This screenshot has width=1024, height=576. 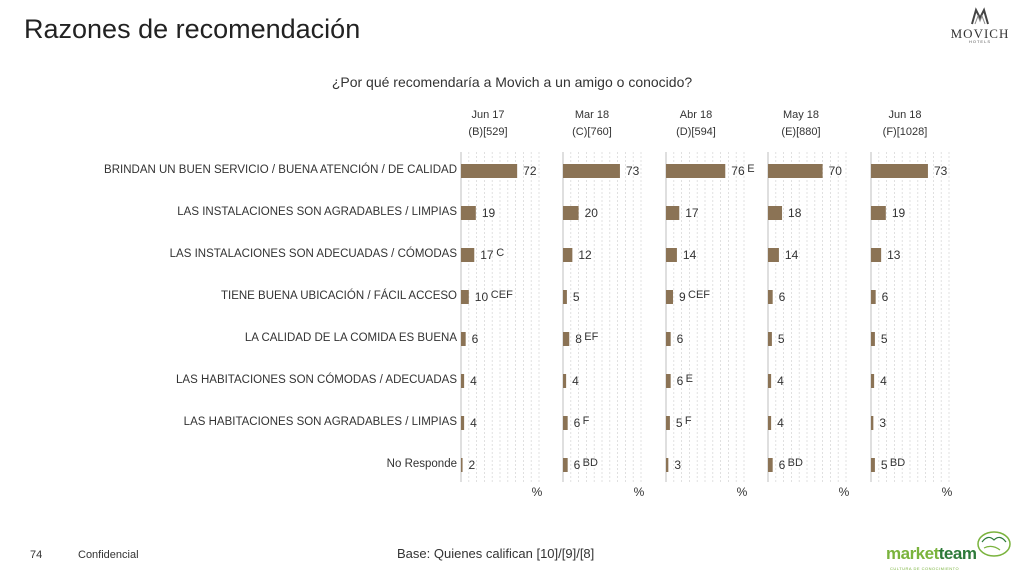 I want to click on panel-period: Jun 17, so click(x=488, y=115).